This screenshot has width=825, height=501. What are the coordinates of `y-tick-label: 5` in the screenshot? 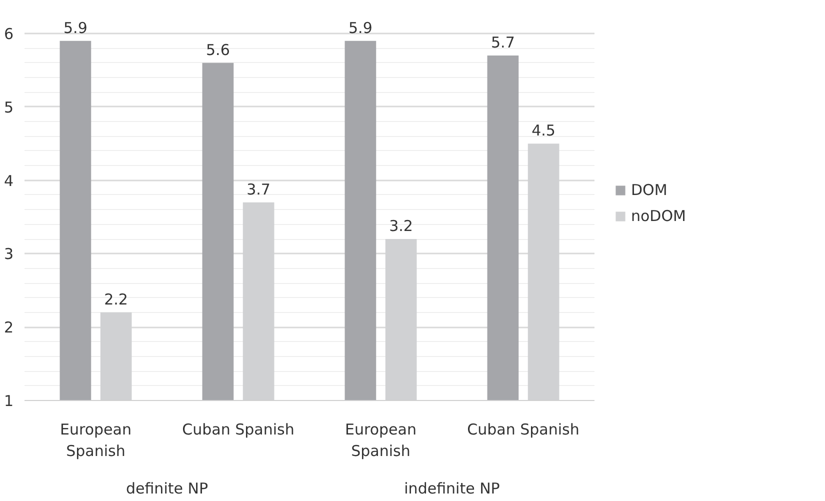 It's located at (9, 107).